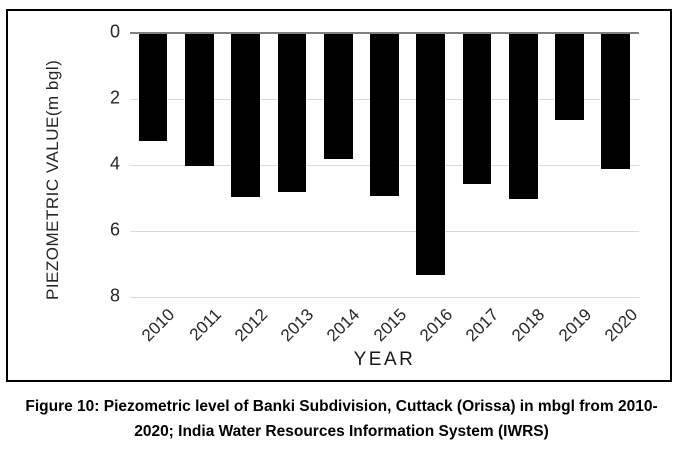 The width and height of the screenshot is (683, 454). Describe the element at coordinates (100, 163) in the screenshot. I see `y-axis-tick-labels: 0 2 4 6 8` at that location.